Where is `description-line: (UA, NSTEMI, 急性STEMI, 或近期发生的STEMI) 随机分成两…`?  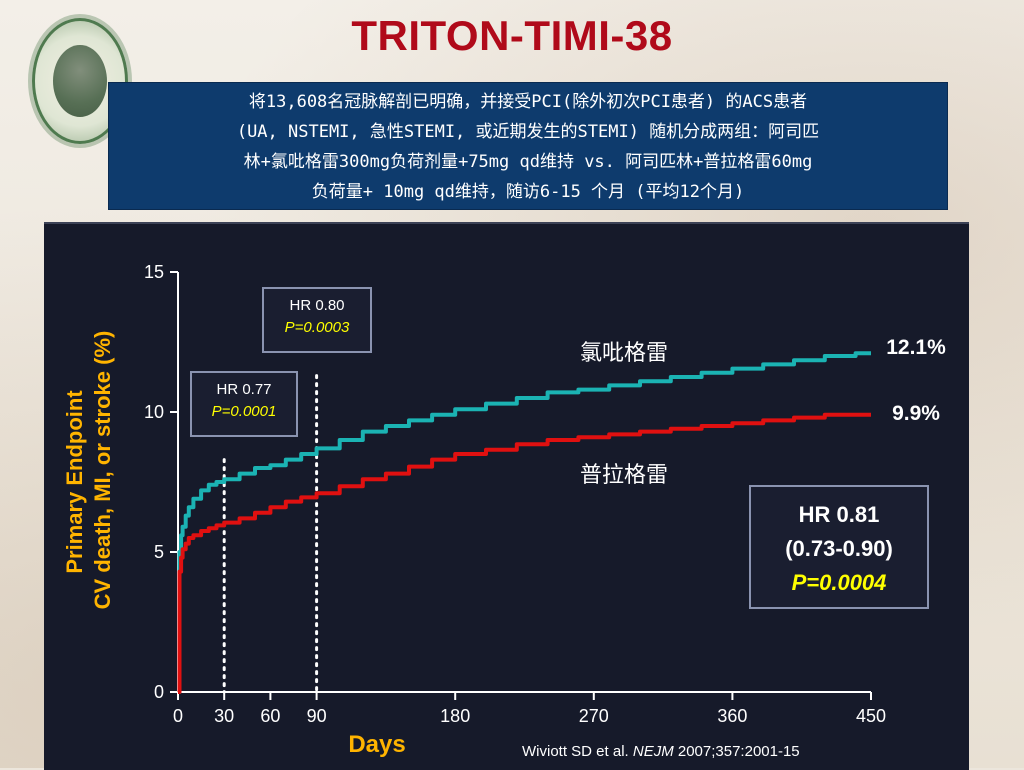
description-line: (UA, NSTEMI, 急性STEMI, 或近期发生的STEMI) 随机分成两… is located at coordinates (528, 132).